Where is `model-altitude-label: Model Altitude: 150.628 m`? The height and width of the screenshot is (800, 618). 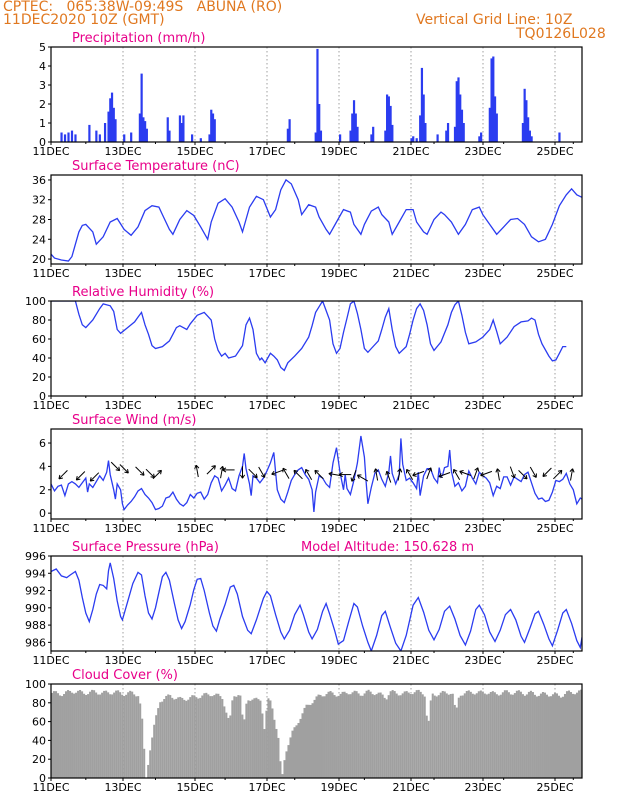
model-altitude-label: Model Altitude: 150.628 m is located at coordinates (387, 547).